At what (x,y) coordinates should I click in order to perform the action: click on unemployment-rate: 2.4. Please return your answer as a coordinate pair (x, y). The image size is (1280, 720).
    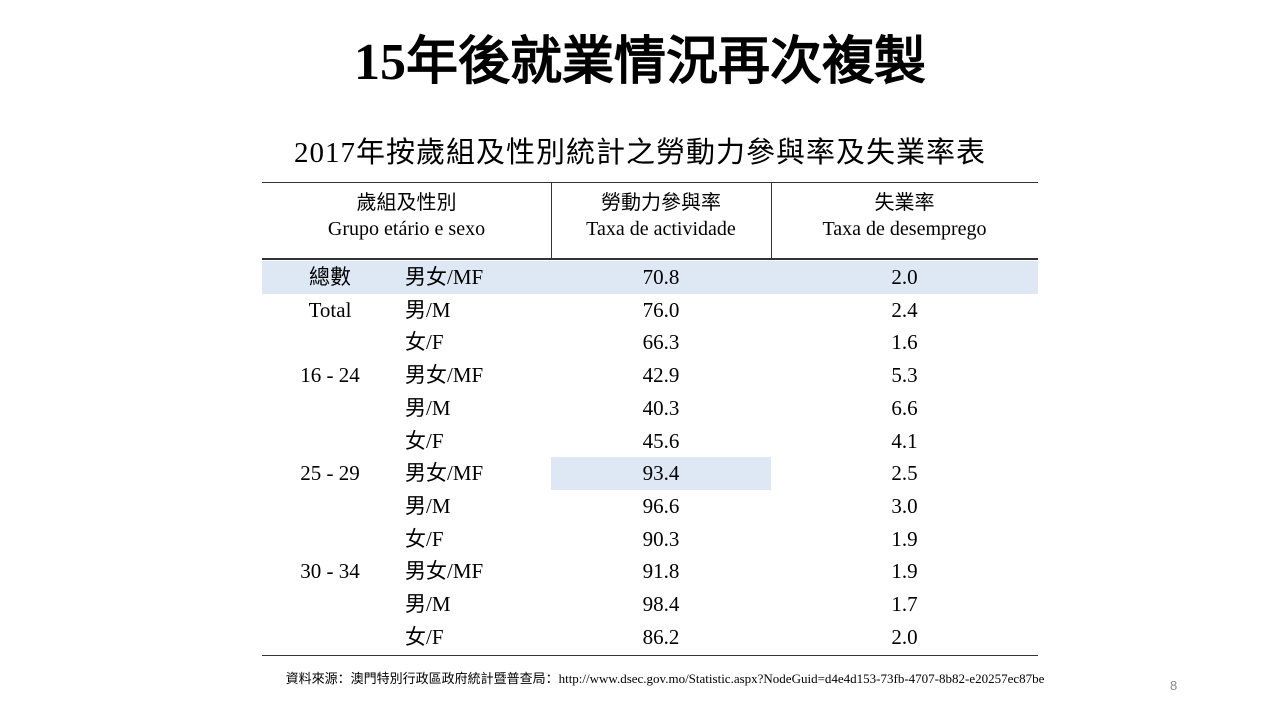
    Looking at the image, I should click on (904, 309).